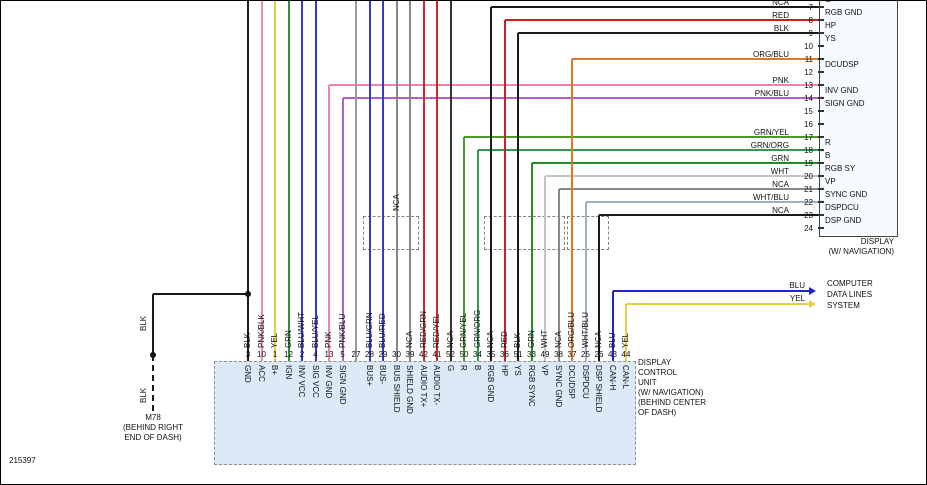 This screenshot has width=927, height=485. Describe the element at coordinates (143, 323) in the screenshot. I see `ground-wire-label-upper: BLK` at that location.